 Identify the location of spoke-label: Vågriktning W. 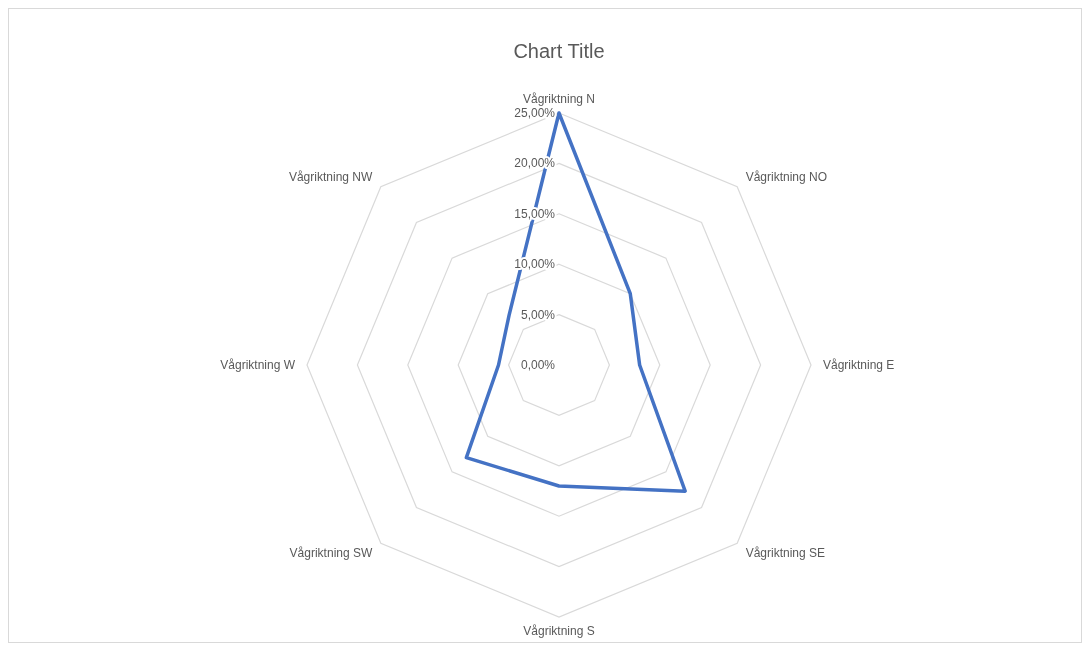
(258, 365).